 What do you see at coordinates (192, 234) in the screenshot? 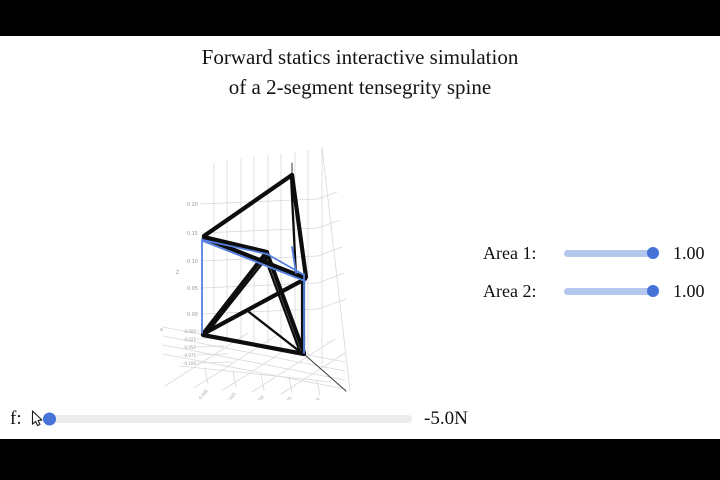
I see `svg-text: 0.15` at bounding box center [192, 234].